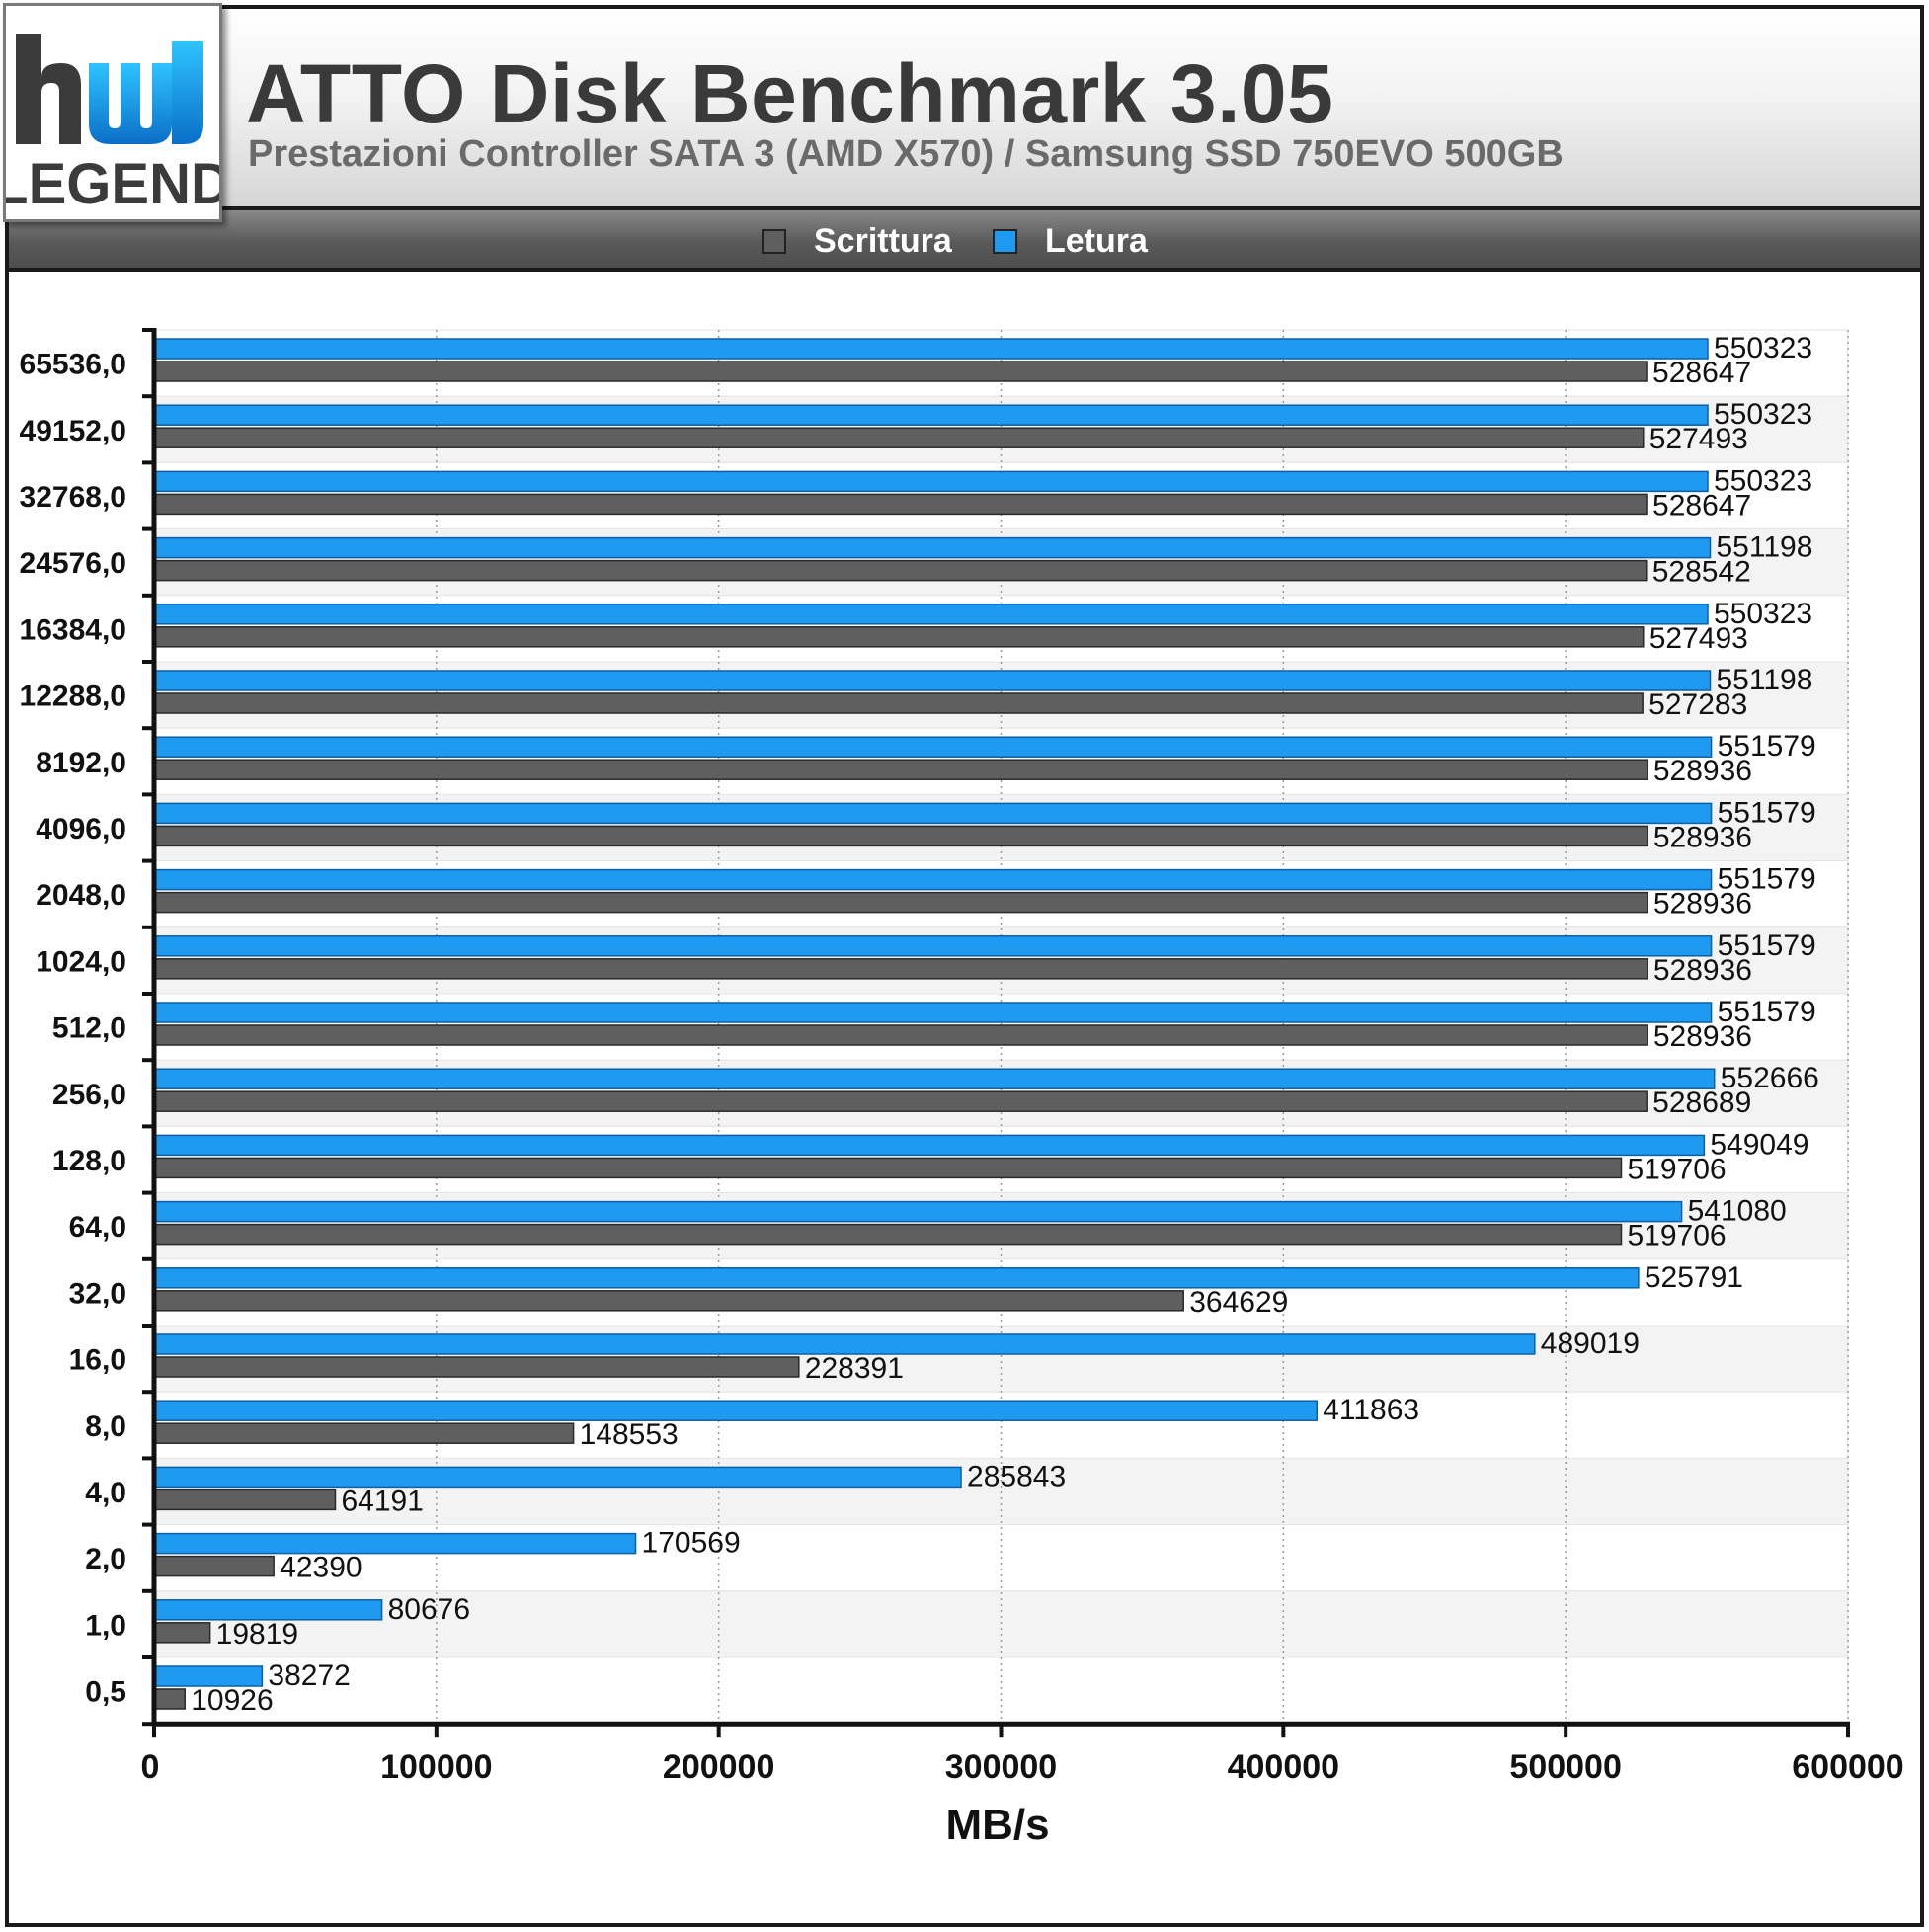 This screenshot has height=1932, width=1929. What do you see at coordinates (112, 184) in the screenshot?
I see `logo-text: LEGEND` at bounding box center [112, 184].